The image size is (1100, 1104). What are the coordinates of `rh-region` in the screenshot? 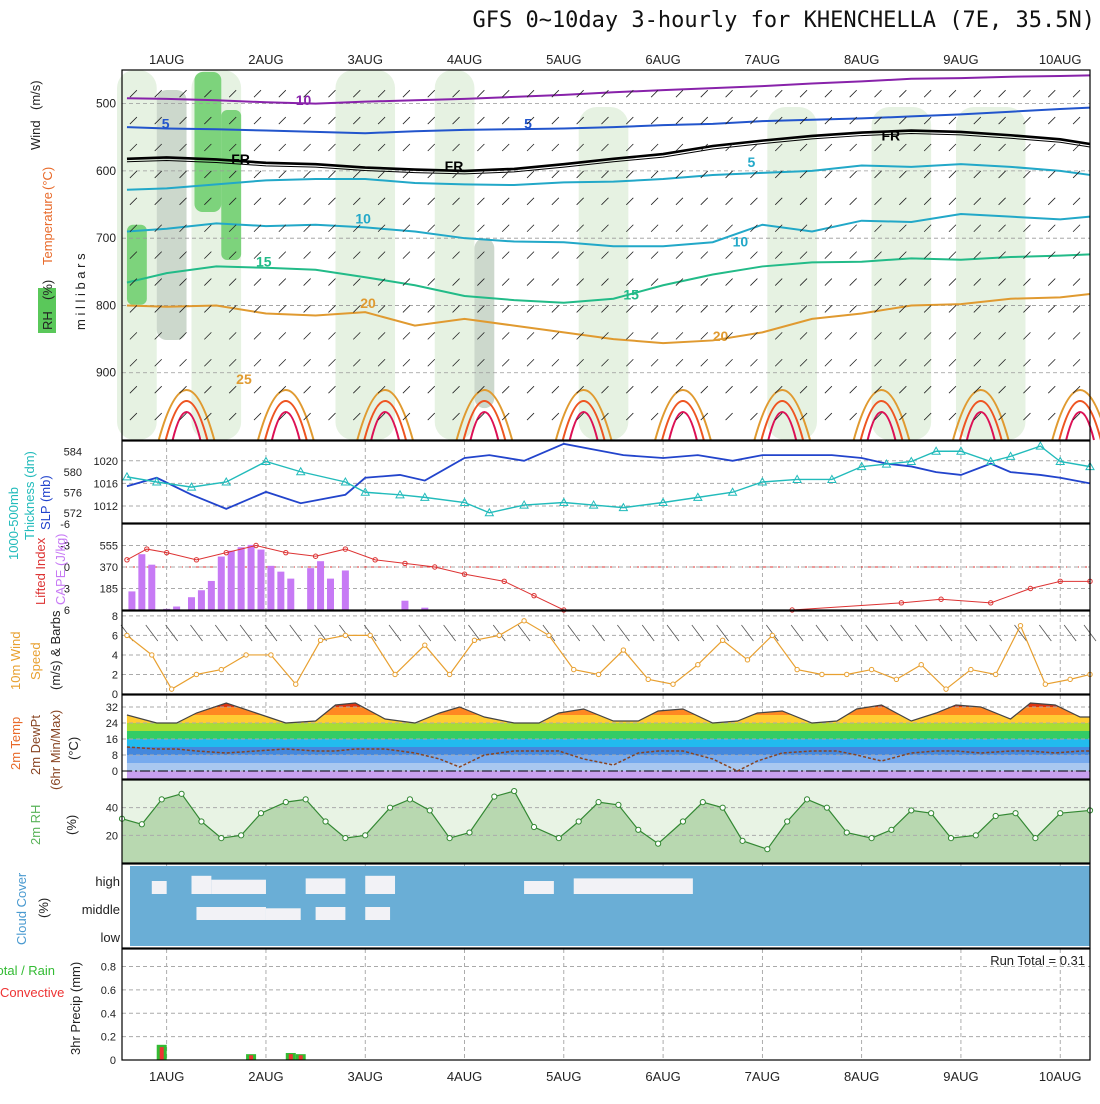 It's located at (792, 273).